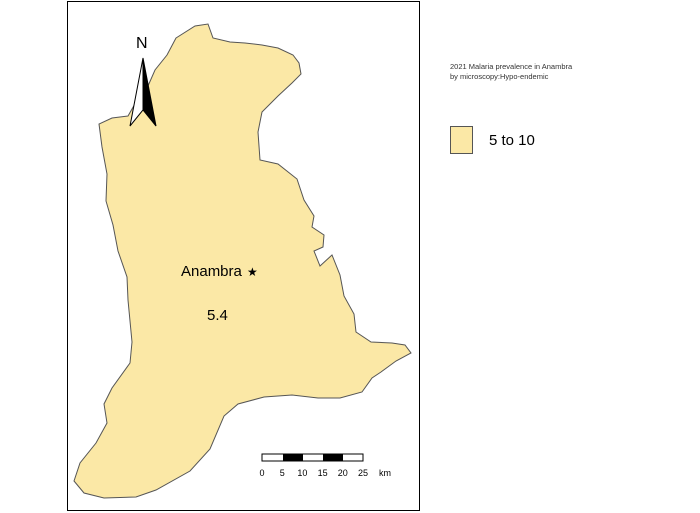 The height and width of the screenshot is (513, 700). What do you see at coordinates (325, 465) in the screenshot?
I see `scale-bar: 0 5 10 15 20 25 km` at bounding box center [325, 465].